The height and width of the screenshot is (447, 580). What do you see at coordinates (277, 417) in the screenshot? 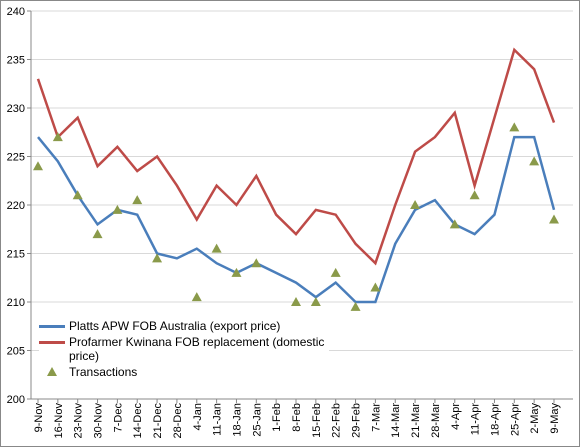
I see `x-tick-label: 1-Feb` at bounding box center [277, 417].